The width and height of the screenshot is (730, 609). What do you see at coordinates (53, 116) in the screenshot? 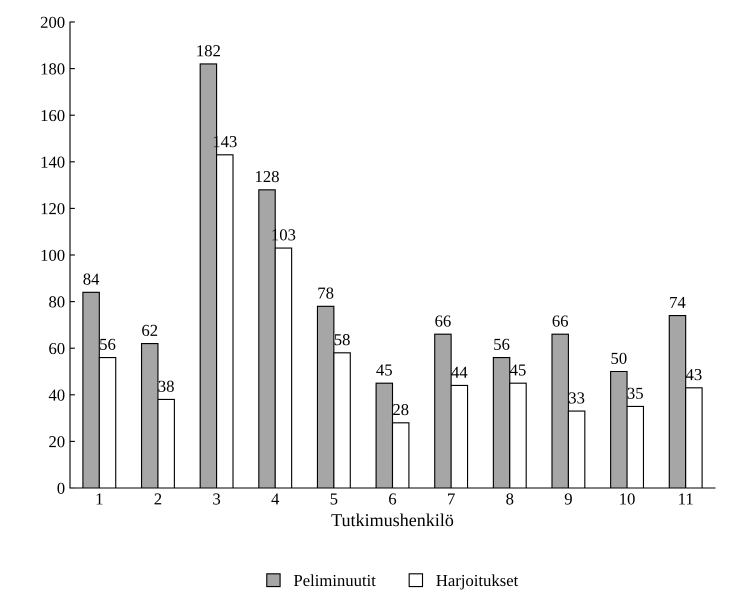
I see `y-tick-label: 160` at bounding box center [53, 116].